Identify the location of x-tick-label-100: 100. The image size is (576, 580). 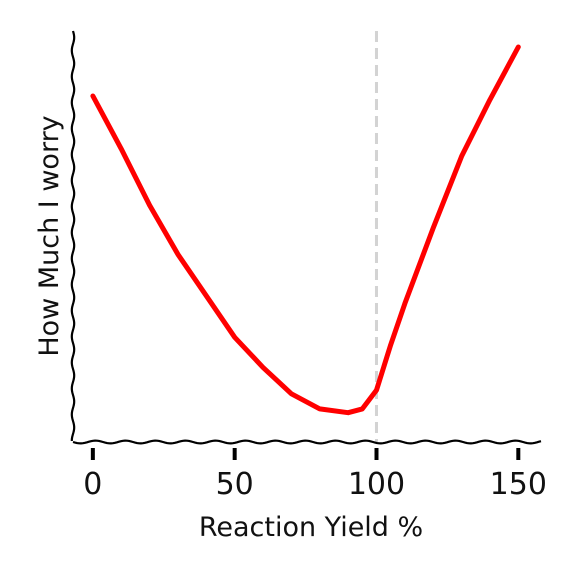
(376, 484).